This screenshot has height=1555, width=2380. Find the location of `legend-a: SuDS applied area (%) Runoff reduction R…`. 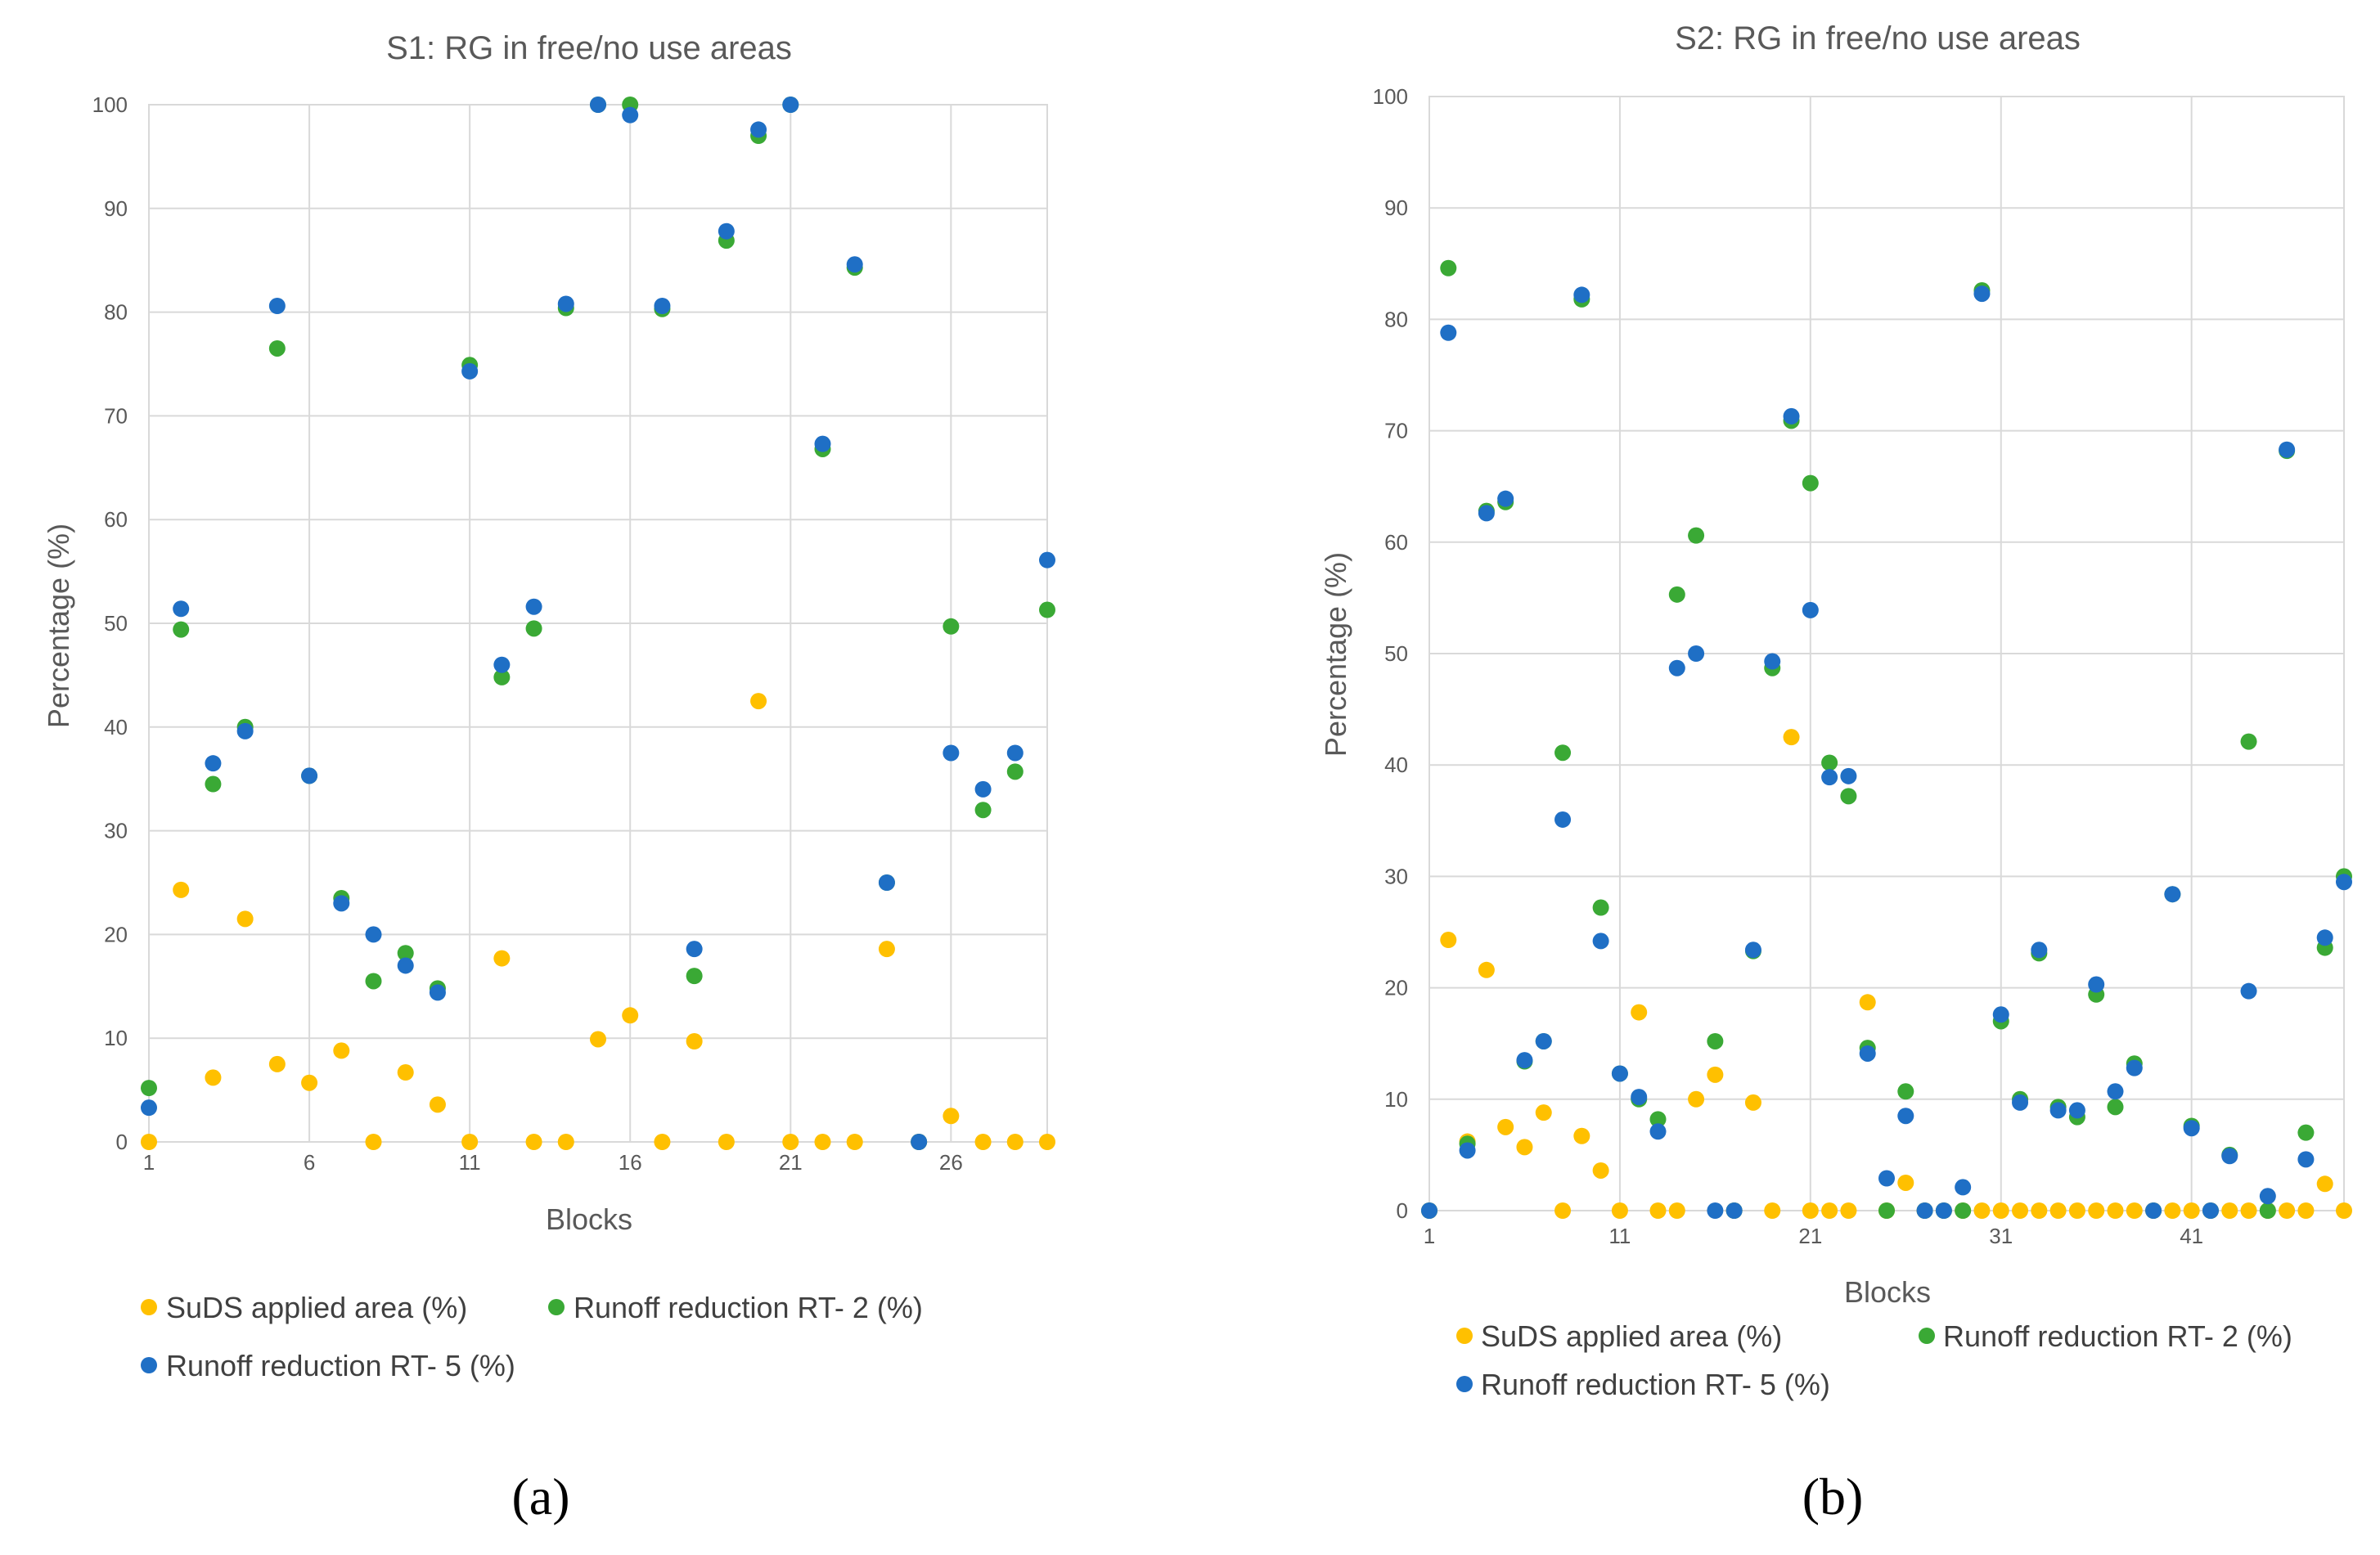

legend-a: SuDS applied area (%) Runoff reduction R… is located at coordinates (532, 1336).